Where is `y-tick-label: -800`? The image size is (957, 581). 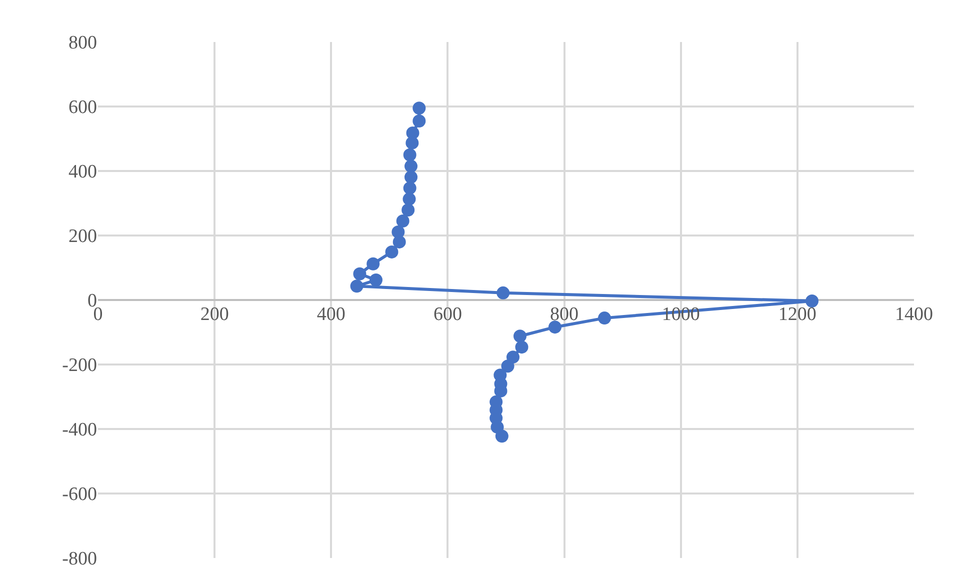
y-tick-label: -800 is located at coordinates (79, 559).